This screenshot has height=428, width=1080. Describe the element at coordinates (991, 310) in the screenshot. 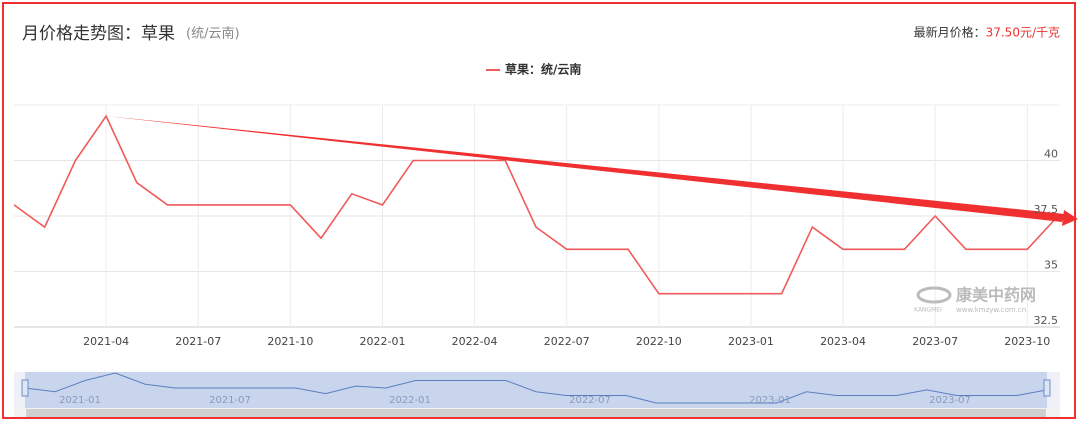

I see `watermark-url: www.kmzyw.com.cn` at that location.